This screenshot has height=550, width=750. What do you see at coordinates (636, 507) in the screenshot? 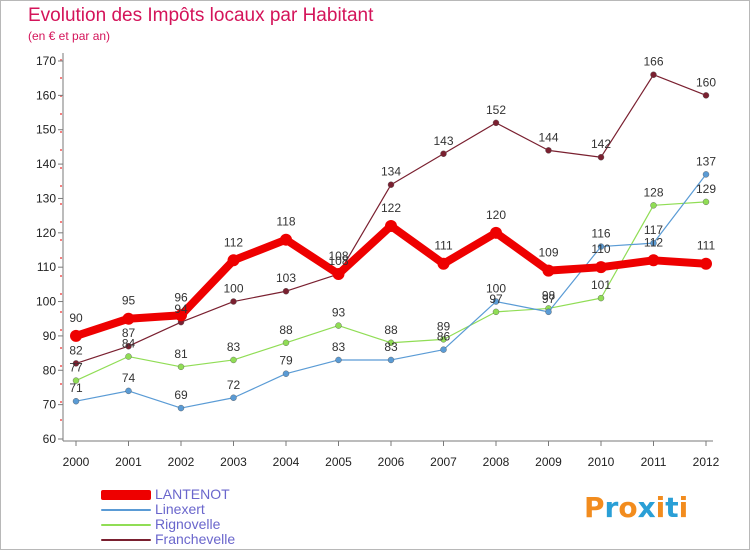
I see `proxiti-logo: Proxiti` at bounding box center [636, 507].